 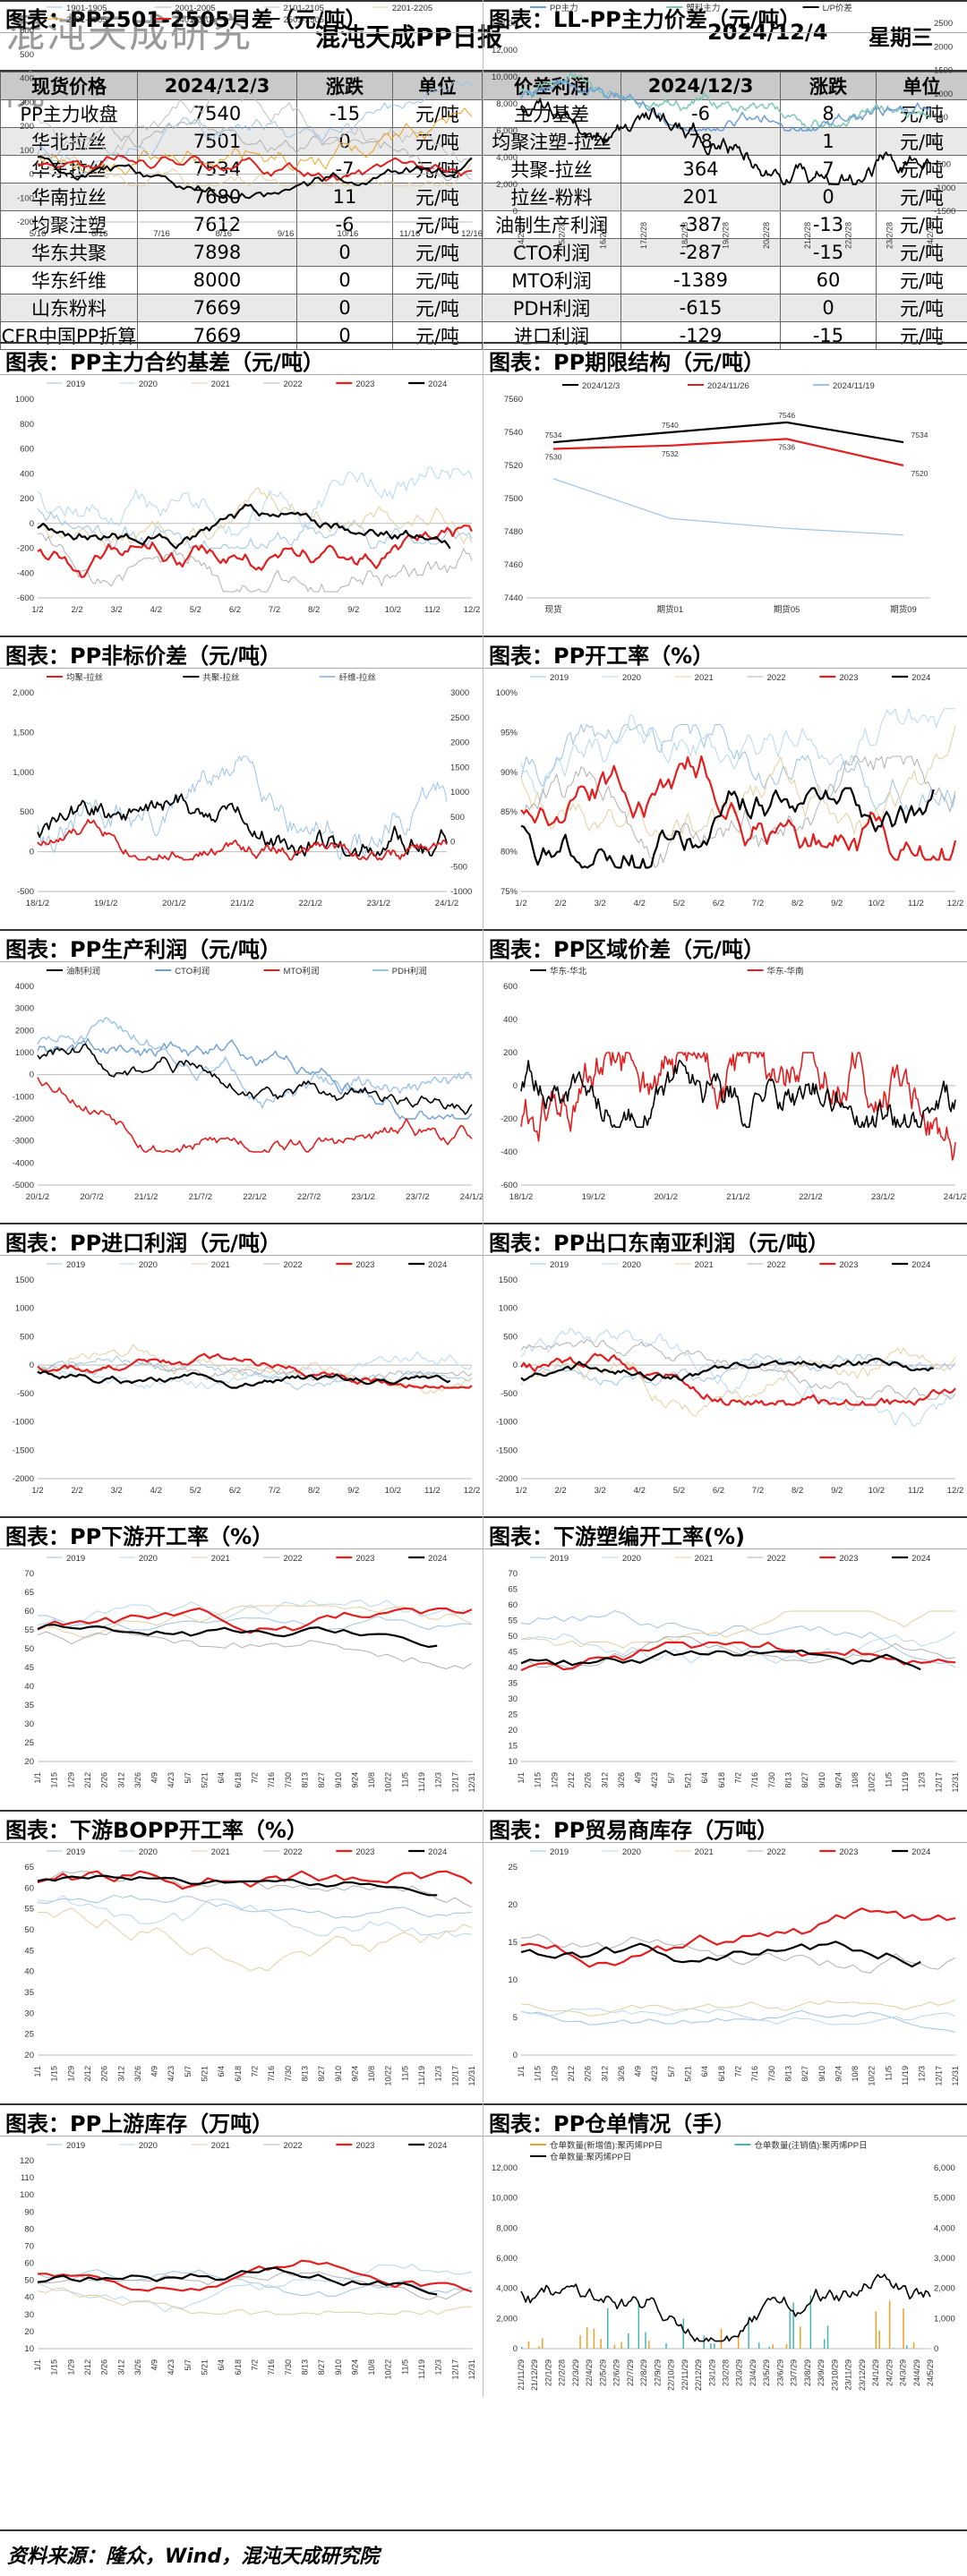 What do you see at coordinates (348, 677) in the screenshot?
I see `legend-item: 纤维-拉丝` at bounding box center [348, 677].